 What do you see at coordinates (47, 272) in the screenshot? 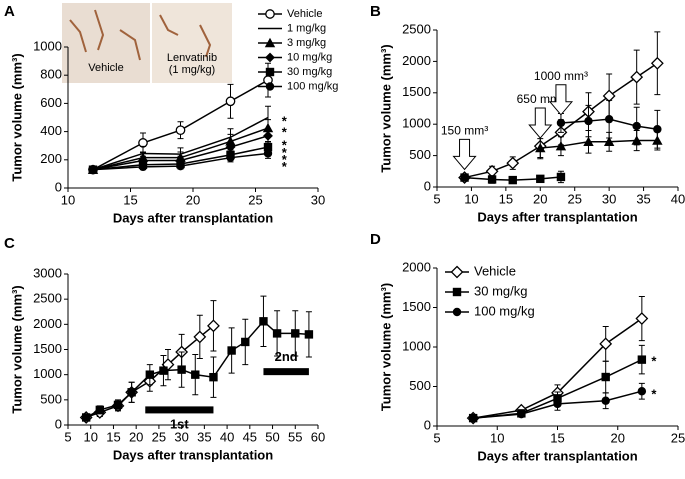
I see `y-tick-label: 3000` at bounding box center [47, 272].